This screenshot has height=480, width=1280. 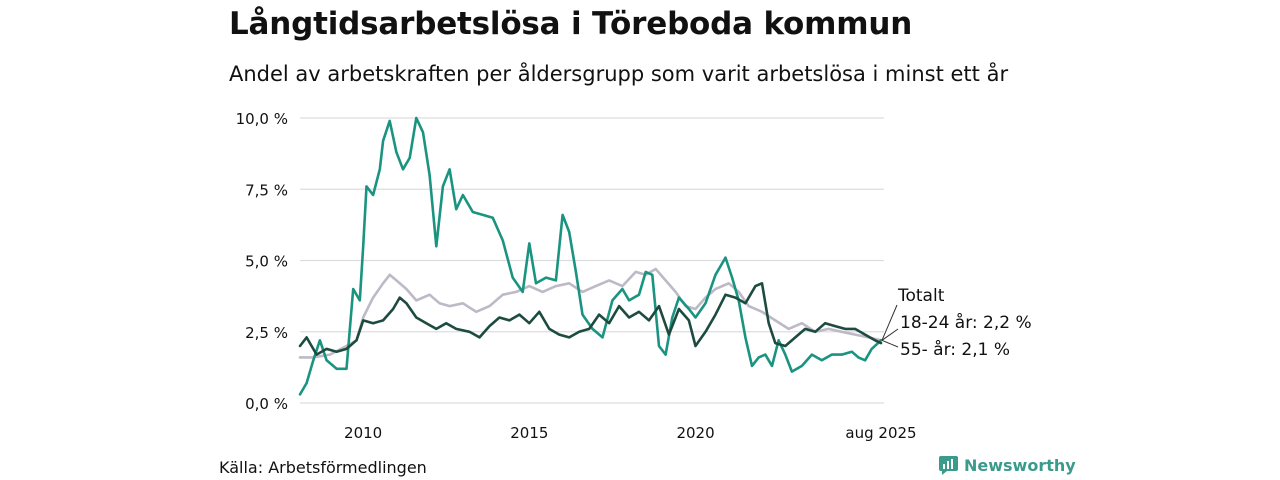 What do you see at coordinates (262, 119) in the screenshot?
I see `y-tick-label: 10,0 %` at bounding box center [262, 119].